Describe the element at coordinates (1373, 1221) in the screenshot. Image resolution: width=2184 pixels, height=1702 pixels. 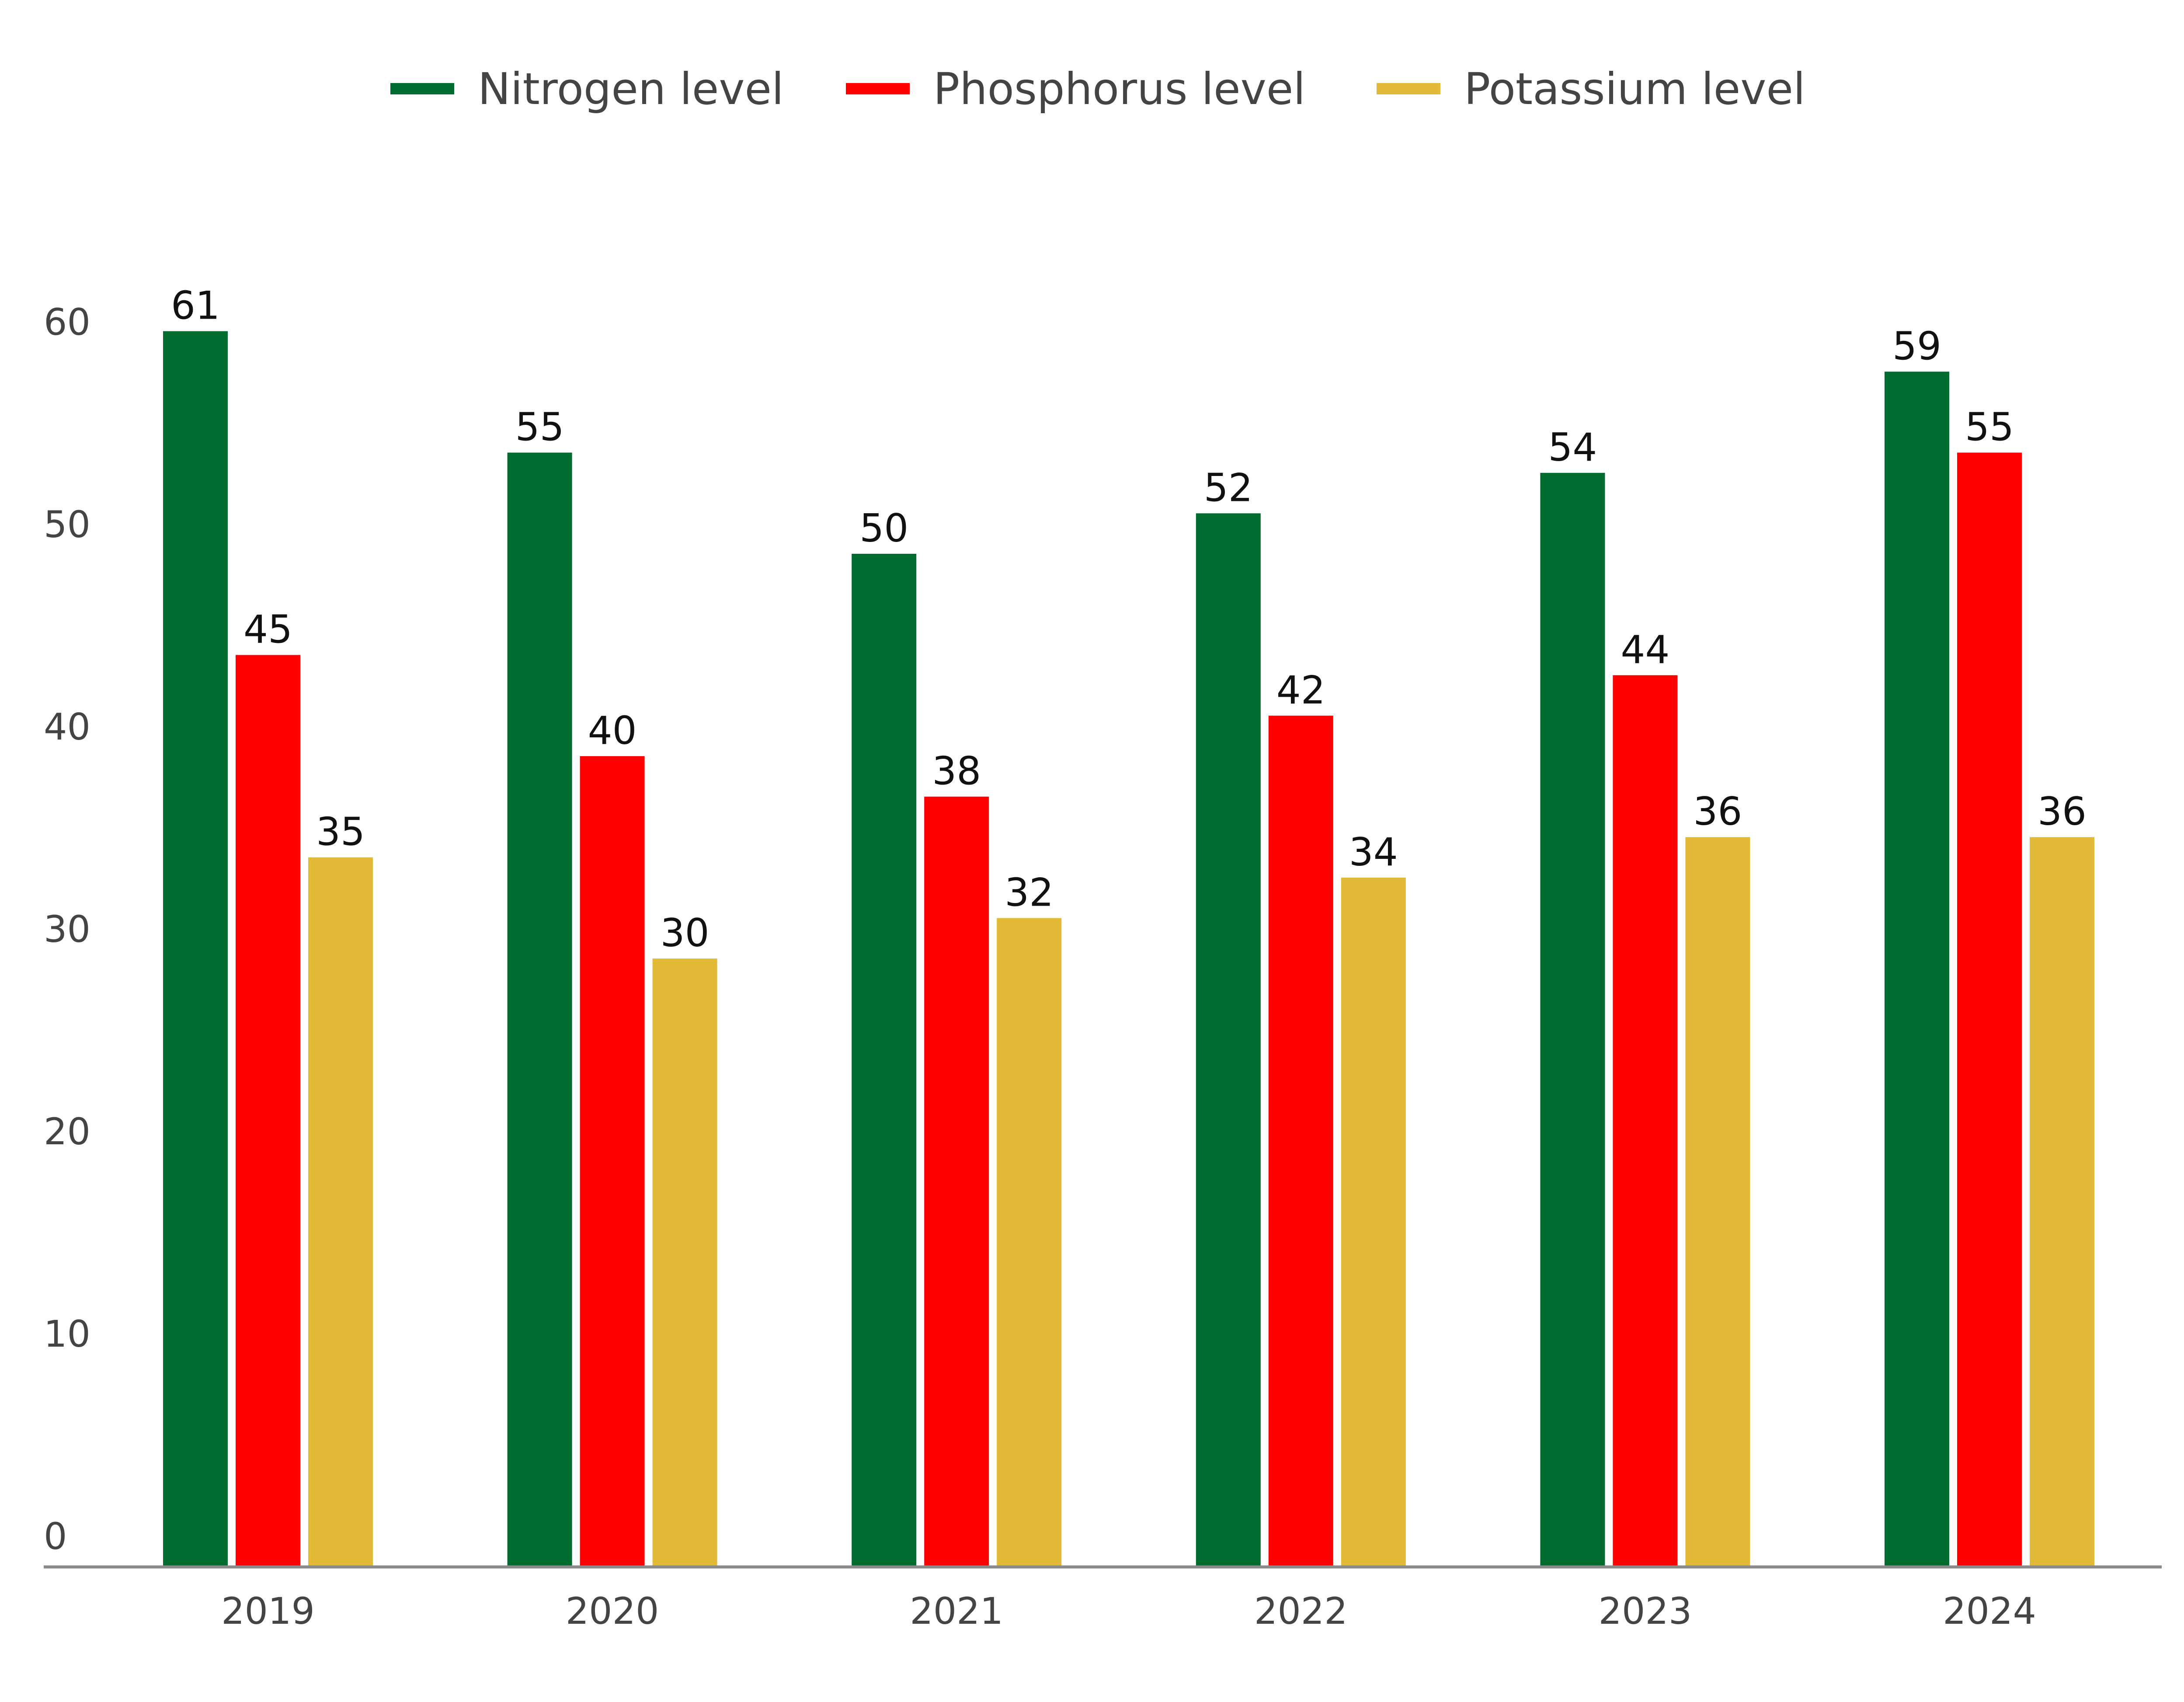
I see `bar-potassium-level-2022` at that location.